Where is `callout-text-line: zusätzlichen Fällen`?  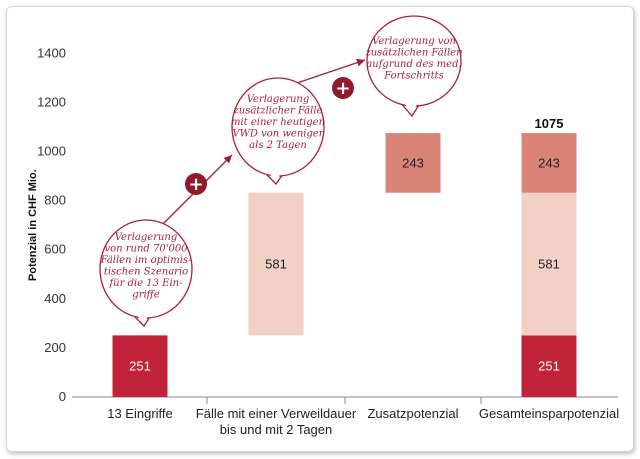
callout-text-line: zusätzlichen Fällen is located at coordinates (413, 53).